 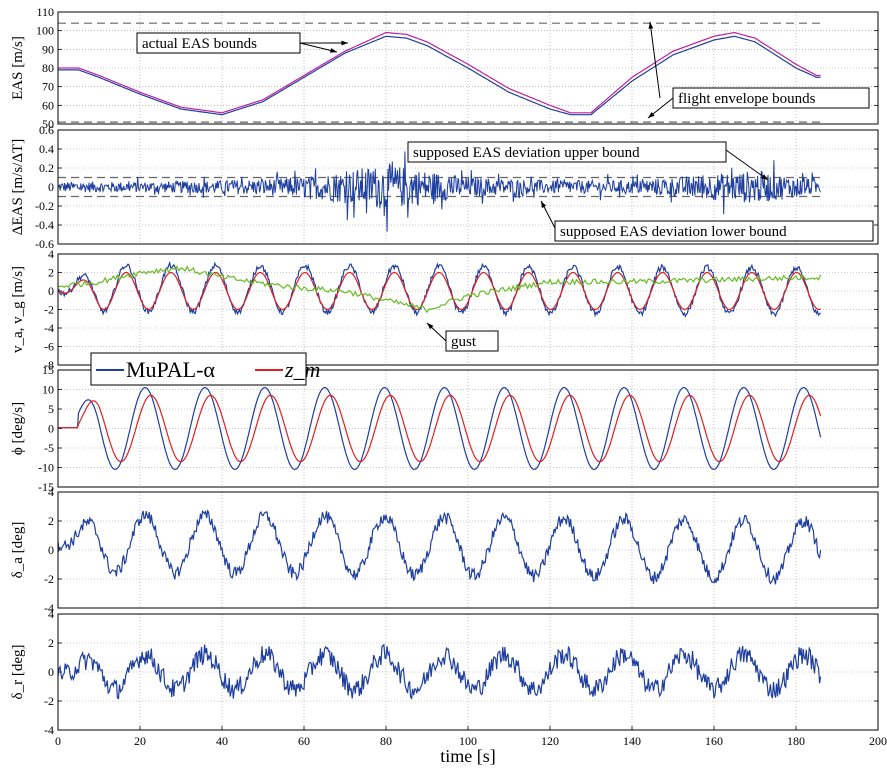 I want to click on y-tick-label: -5, so click(x=49, y=448).